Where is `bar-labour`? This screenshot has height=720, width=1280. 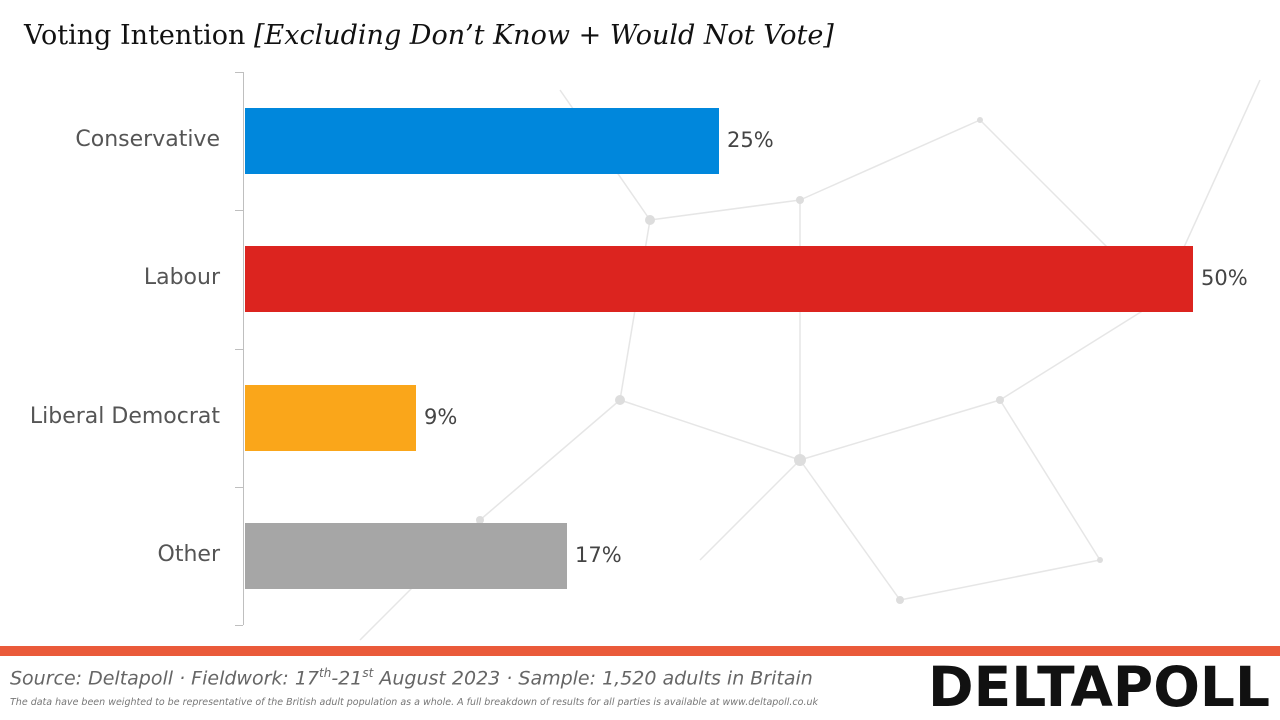 bar-labour is located at coordinates (719, 279).